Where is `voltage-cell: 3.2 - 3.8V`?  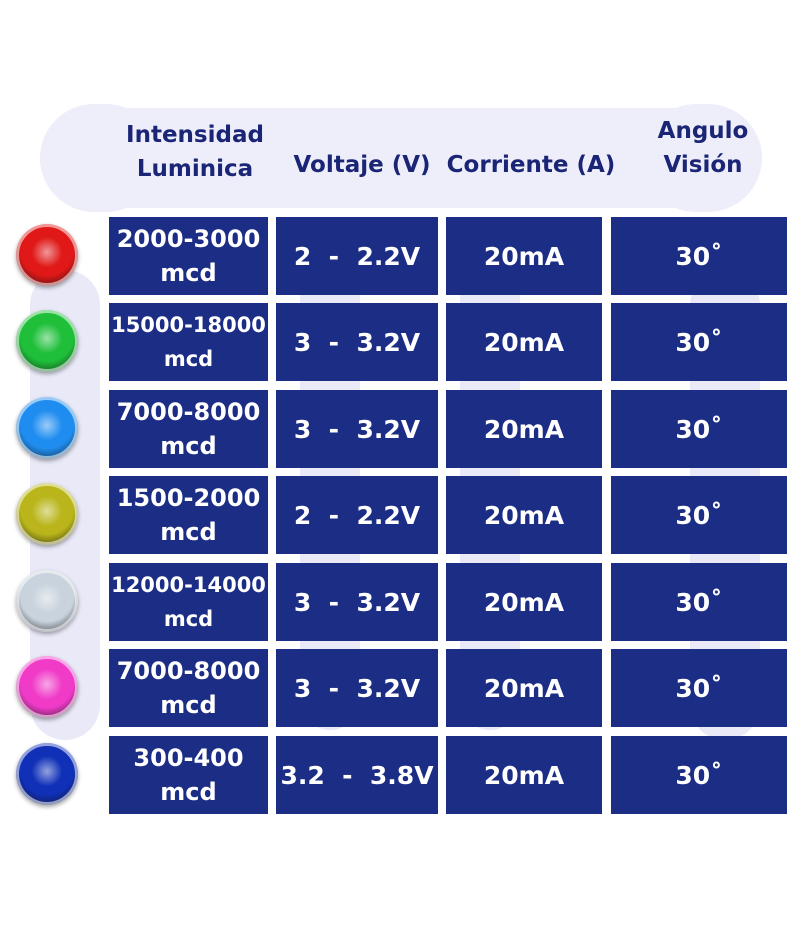 voltage-cell: 3.2 - 3.8V is located at coordinates (357, 775).